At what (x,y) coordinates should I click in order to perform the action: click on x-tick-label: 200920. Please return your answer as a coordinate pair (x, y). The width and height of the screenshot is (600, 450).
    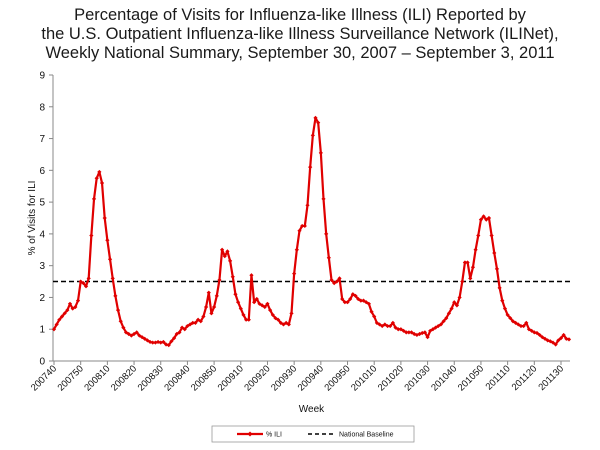
    Looking at the image, I should click on (257, 378).